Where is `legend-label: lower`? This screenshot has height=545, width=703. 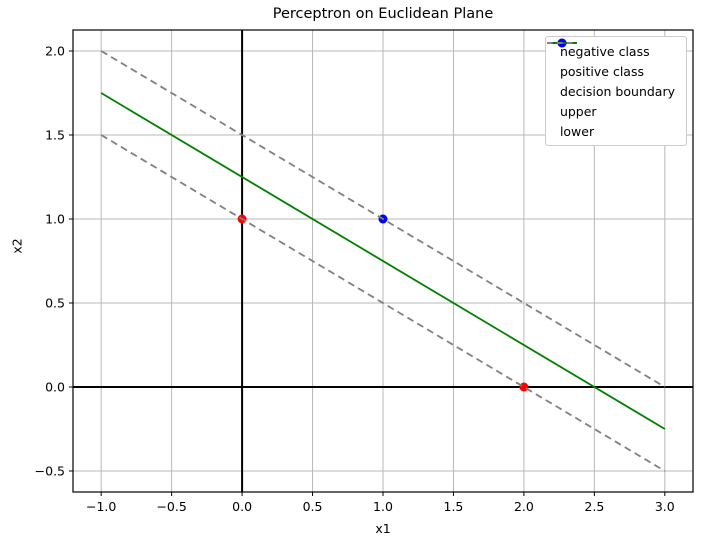
legend-label: lower is located at coordinates (577, 131).